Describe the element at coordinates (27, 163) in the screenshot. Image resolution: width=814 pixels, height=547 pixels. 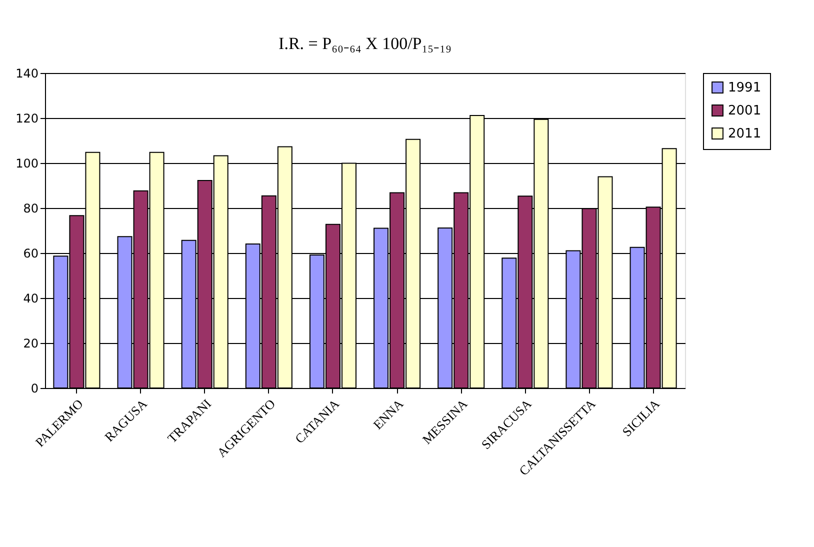
I see `y-tick-label: 100` at that location.